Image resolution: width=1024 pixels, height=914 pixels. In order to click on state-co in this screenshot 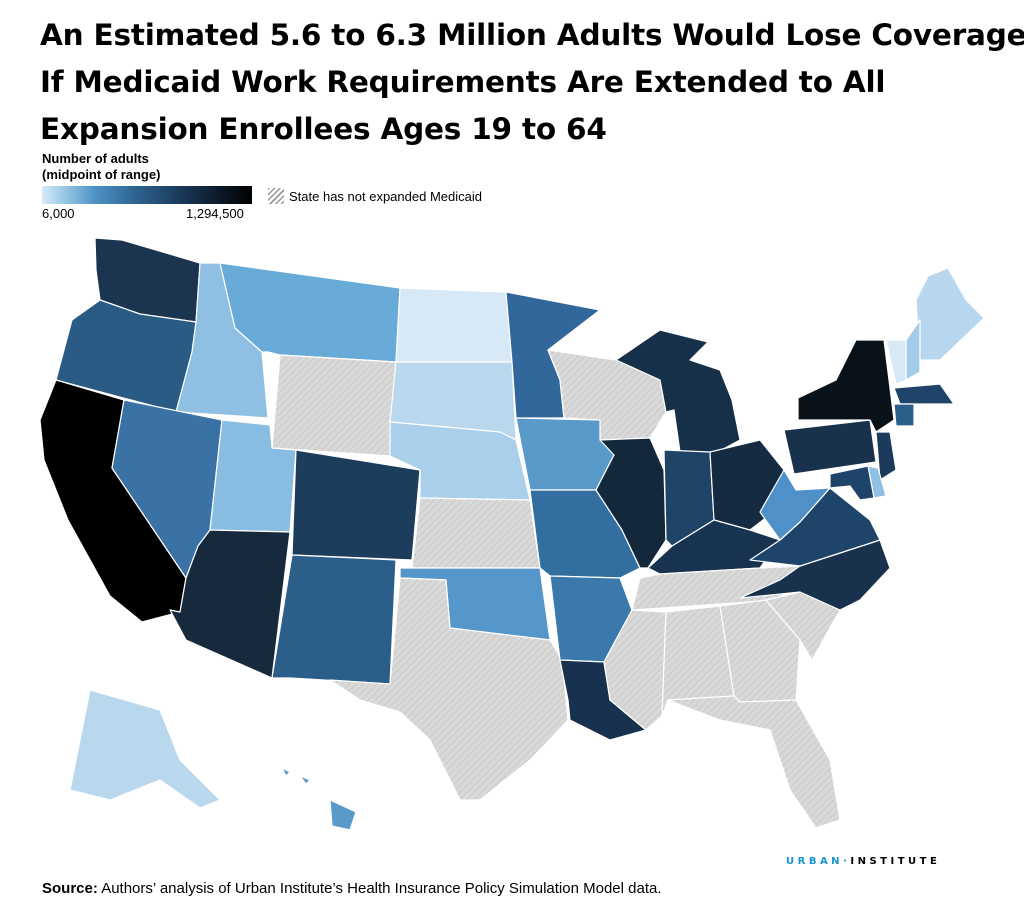, I will do `click(356, 505)`.